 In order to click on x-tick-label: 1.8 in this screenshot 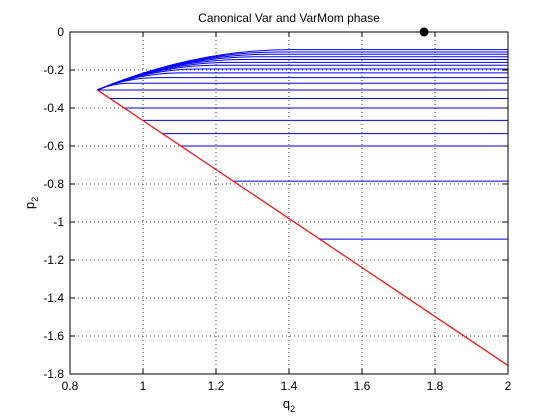, I will do `click(435, 386)`.